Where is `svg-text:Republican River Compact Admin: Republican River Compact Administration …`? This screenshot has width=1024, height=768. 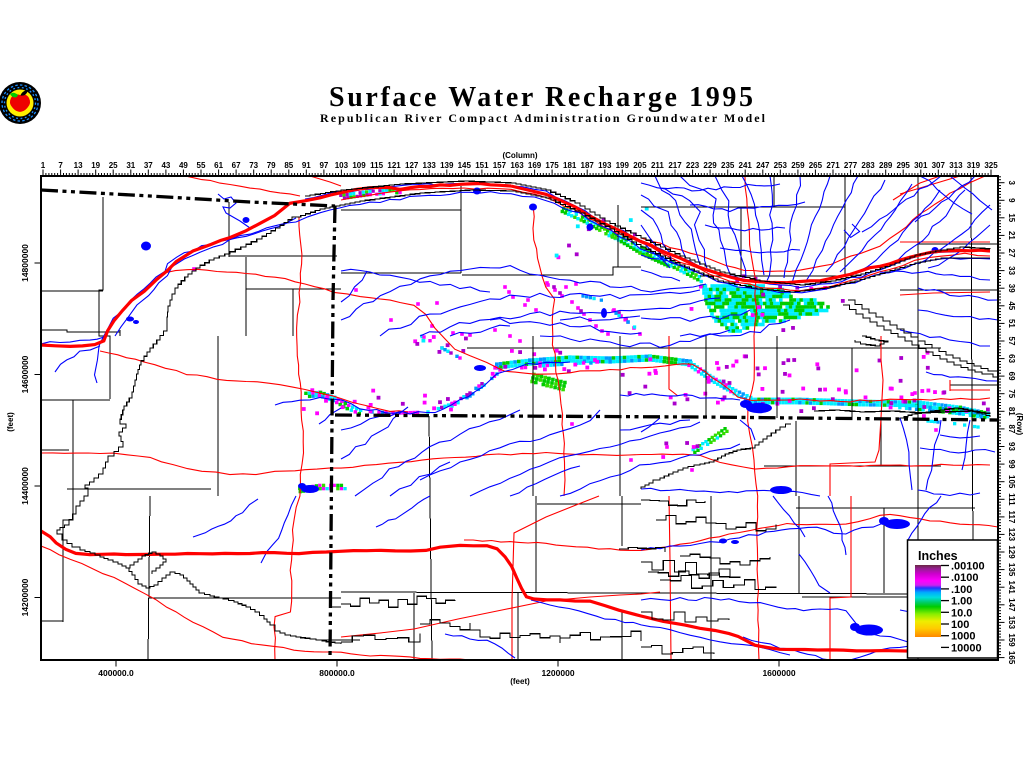 svg-text:Republican River Compact Admin: Republican River Compact Administration … is located at coordinates (543, 118).